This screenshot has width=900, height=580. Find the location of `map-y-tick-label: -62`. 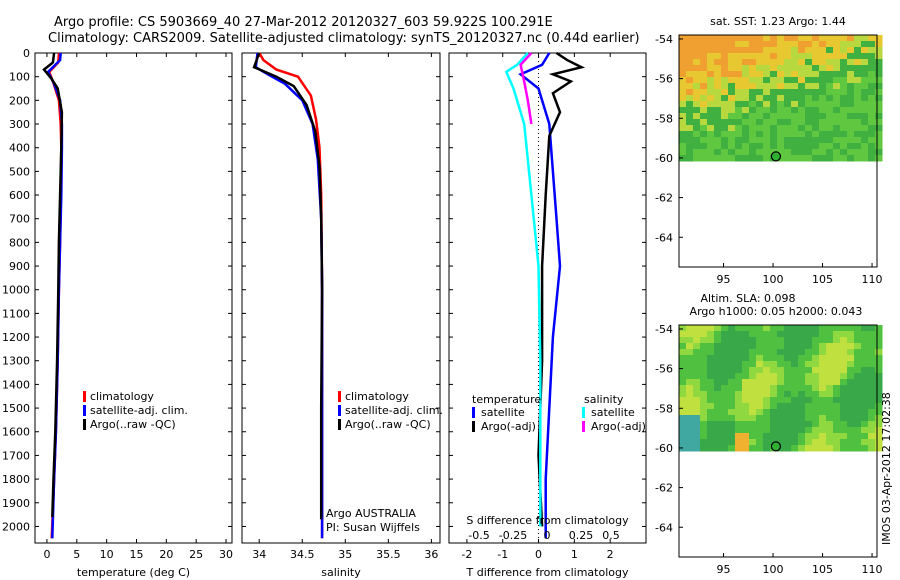

map-y-tick-label: -62 is located at coordinates (664, 488).